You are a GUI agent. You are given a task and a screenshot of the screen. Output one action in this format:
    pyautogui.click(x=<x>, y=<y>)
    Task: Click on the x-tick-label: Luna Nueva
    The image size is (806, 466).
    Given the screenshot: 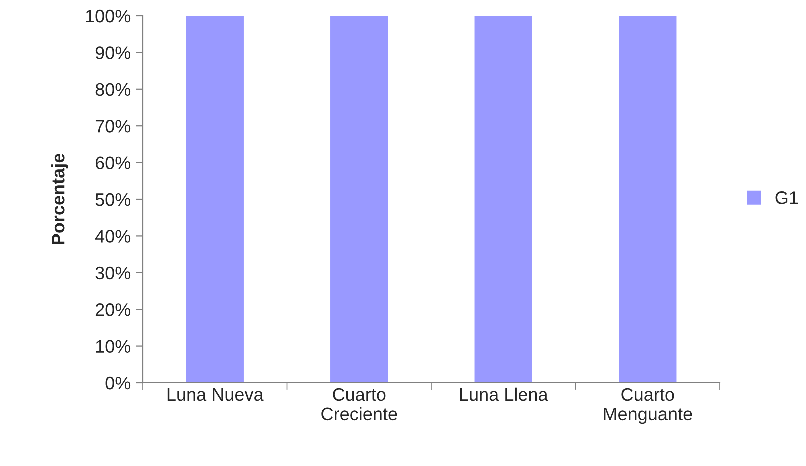 What is the action you would take?
    pyautogui.click(x=216, y=395)
    